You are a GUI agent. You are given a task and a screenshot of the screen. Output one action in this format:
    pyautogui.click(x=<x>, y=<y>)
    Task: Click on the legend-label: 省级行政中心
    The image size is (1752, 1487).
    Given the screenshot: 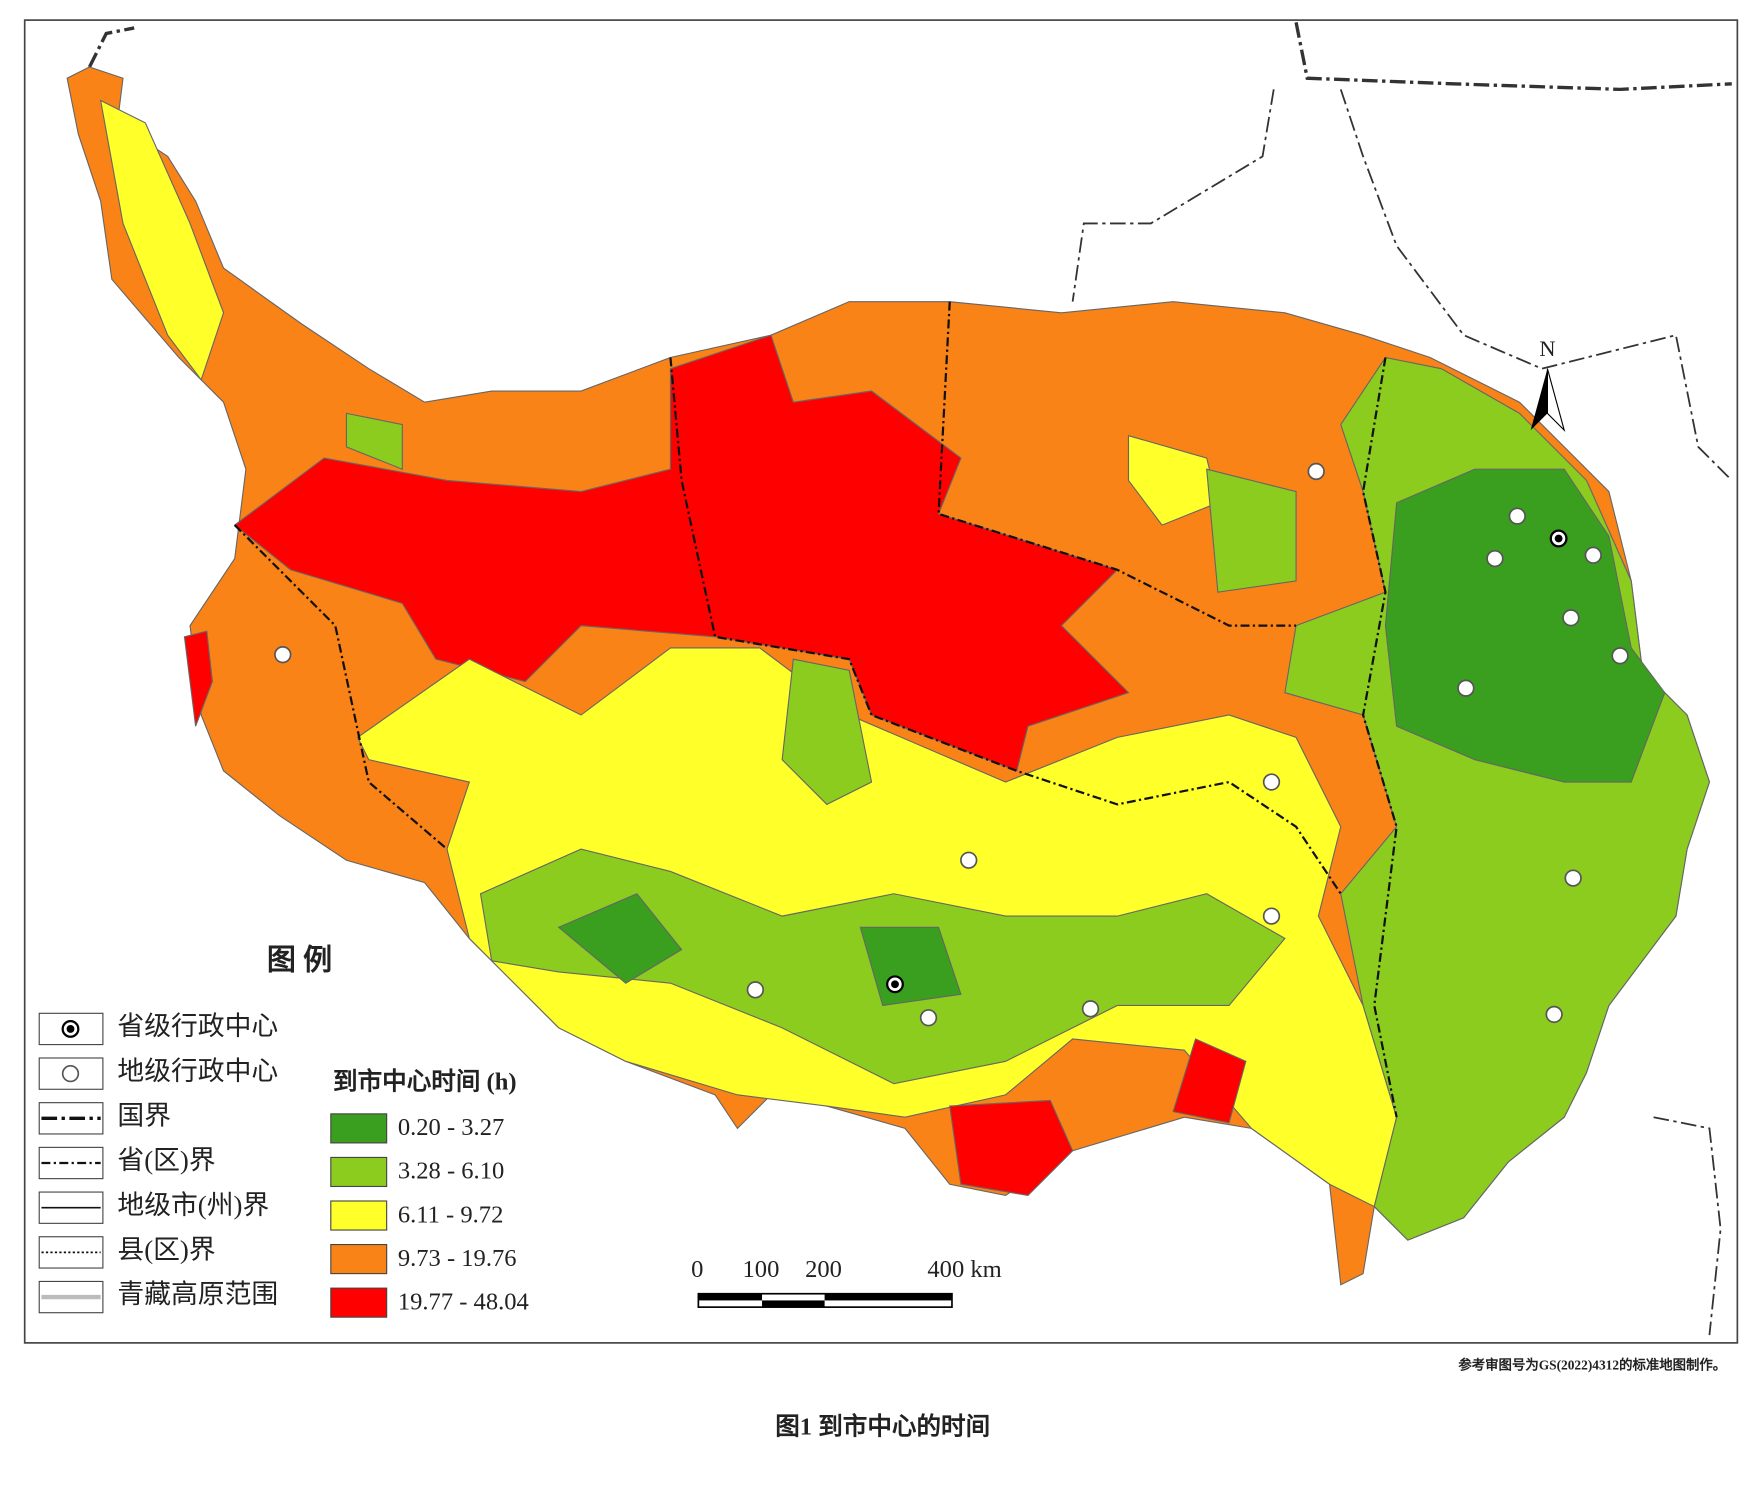 What is the action you would take?
    pyautogui.click(x=197, y=1026)
    